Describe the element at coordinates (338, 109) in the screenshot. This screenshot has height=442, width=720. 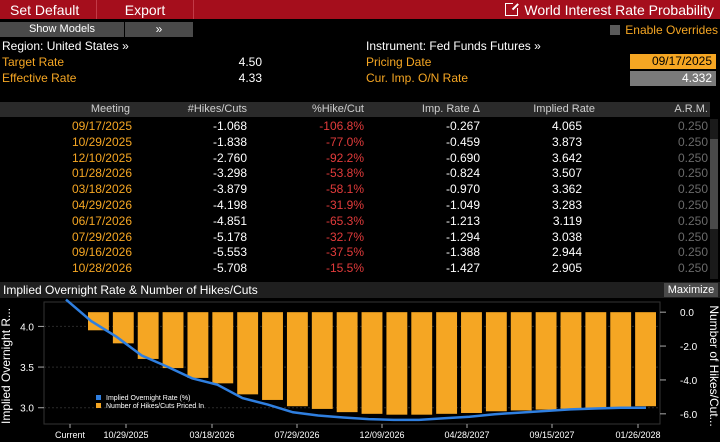
I see `col-pct-hike-cut: %Hike/Cut` at that location.